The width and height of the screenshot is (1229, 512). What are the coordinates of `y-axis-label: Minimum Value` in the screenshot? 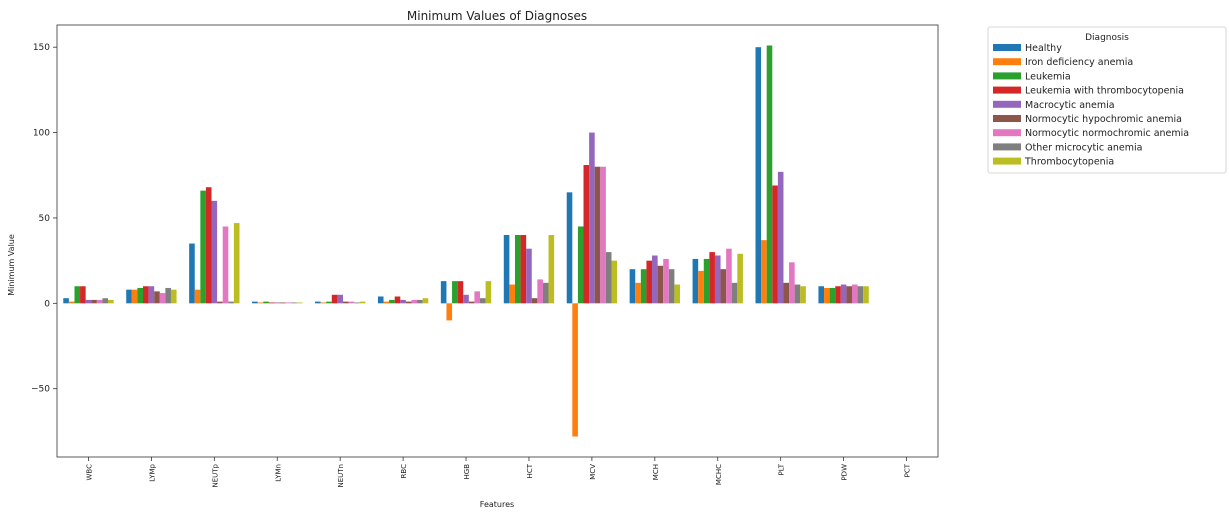 It's located at (11, 265).